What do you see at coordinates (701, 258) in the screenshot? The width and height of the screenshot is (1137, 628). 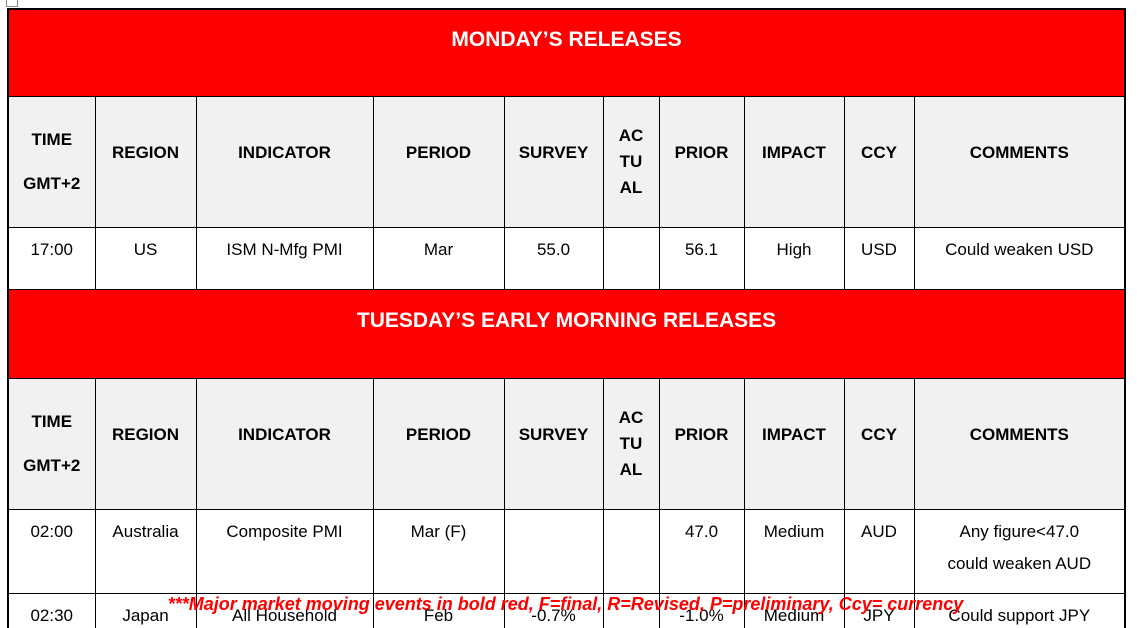 I see `cell-prior: 56.1` at bounding box center [701, 258].